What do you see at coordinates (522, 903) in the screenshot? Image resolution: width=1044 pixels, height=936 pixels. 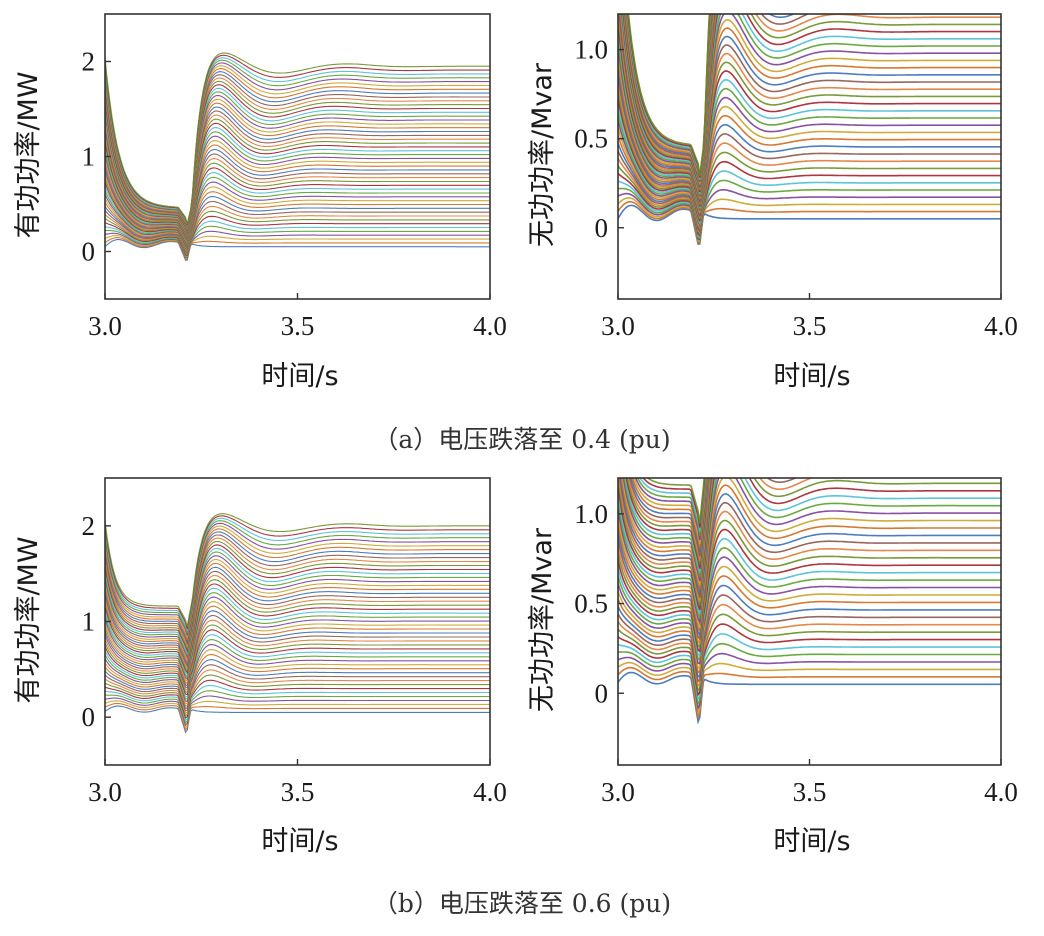 I see `caption-b: （b）电压跌落至 0.6 (pu)` at bounding box center [522, 903].